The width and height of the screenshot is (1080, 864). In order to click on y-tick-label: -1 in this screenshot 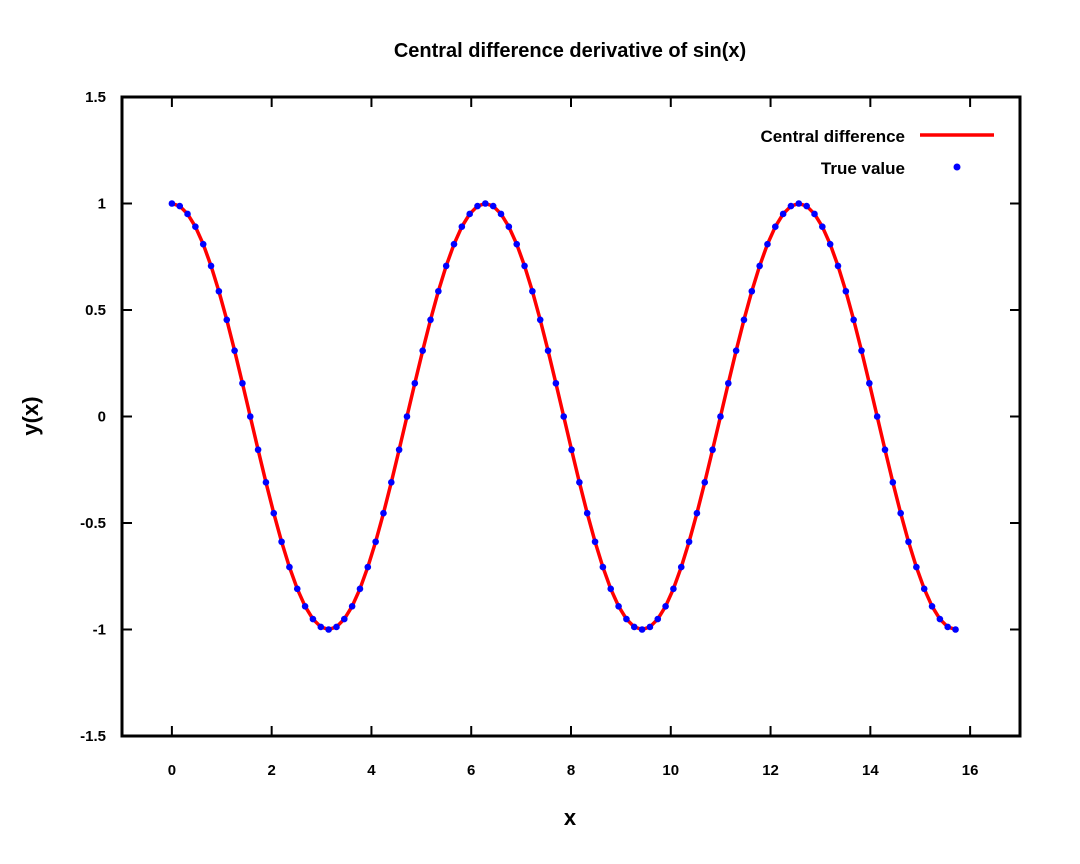, I will do `click(99, 630)`.